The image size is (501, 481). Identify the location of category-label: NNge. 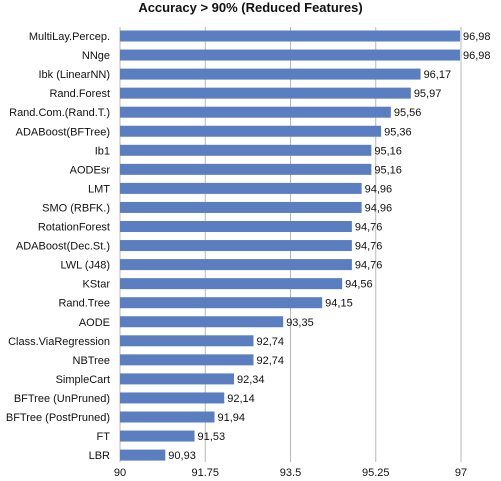
(96, 56).